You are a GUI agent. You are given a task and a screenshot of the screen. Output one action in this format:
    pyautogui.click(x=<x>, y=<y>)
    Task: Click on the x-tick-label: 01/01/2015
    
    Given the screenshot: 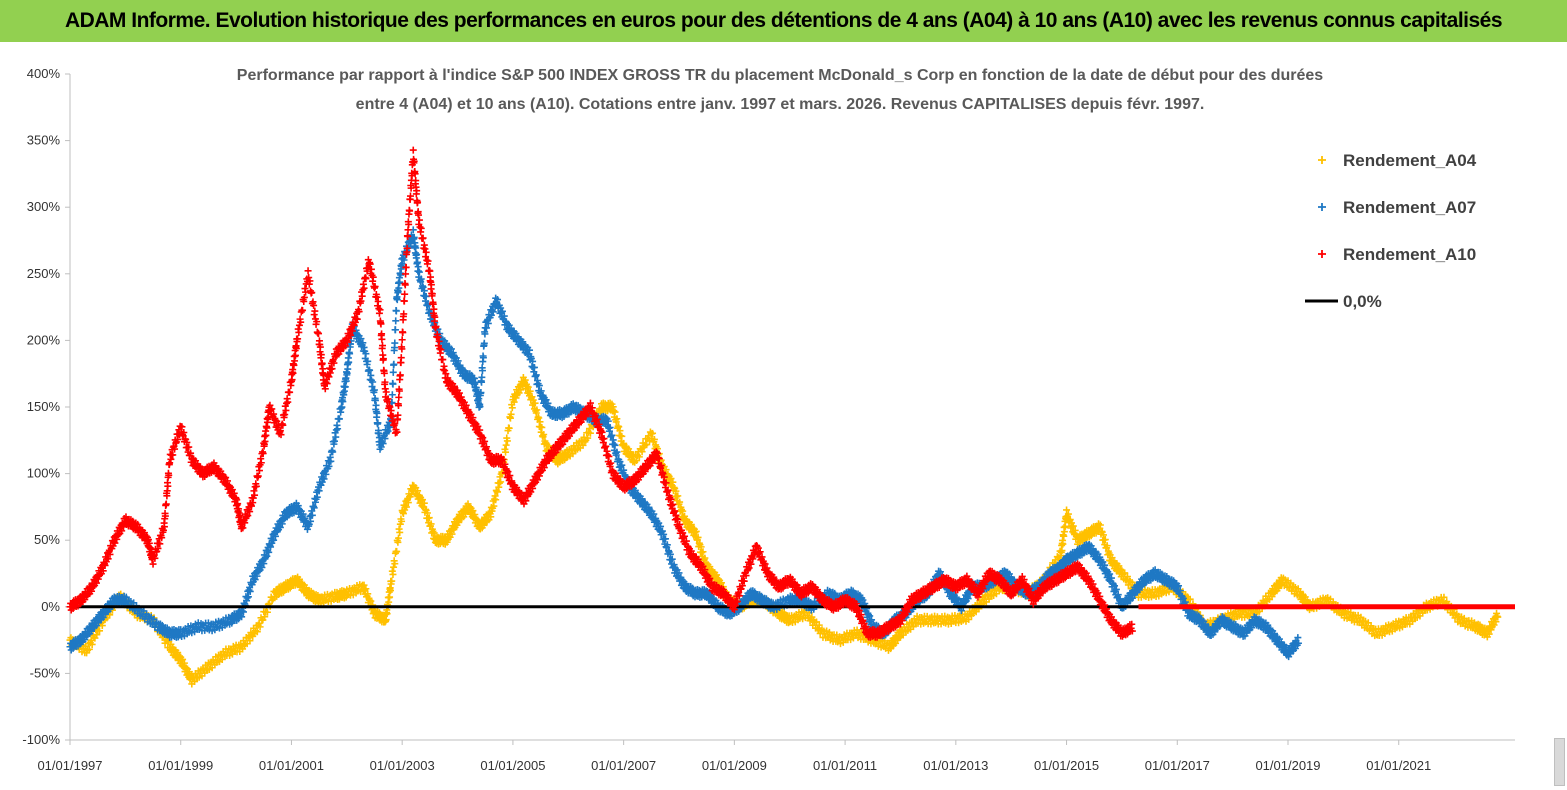 What is the action you would take?
    pyautogui.click(x=1066, y=765)
    